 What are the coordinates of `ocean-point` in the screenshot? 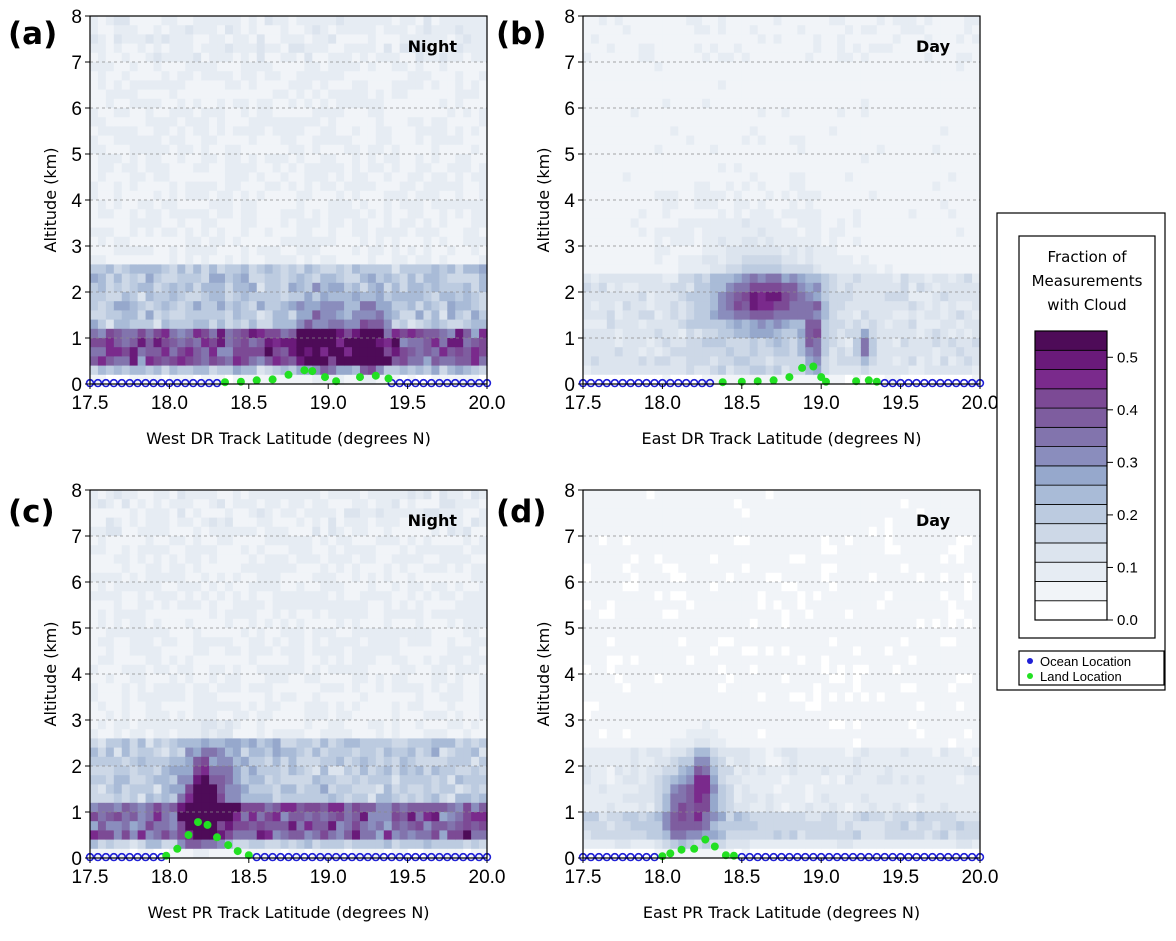 It's located at (630, 383).